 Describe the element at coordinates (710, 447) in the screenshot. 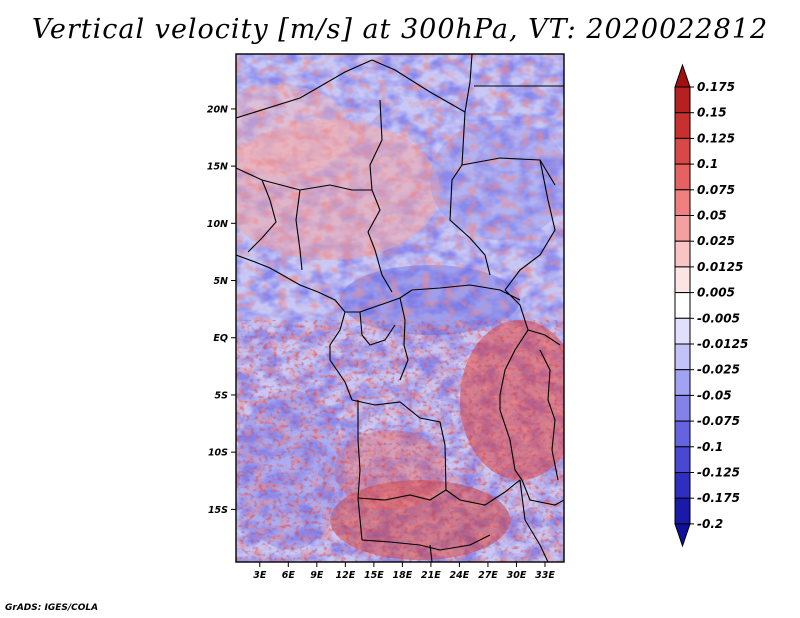

I see `colorbar-label: -0.1` at that location.